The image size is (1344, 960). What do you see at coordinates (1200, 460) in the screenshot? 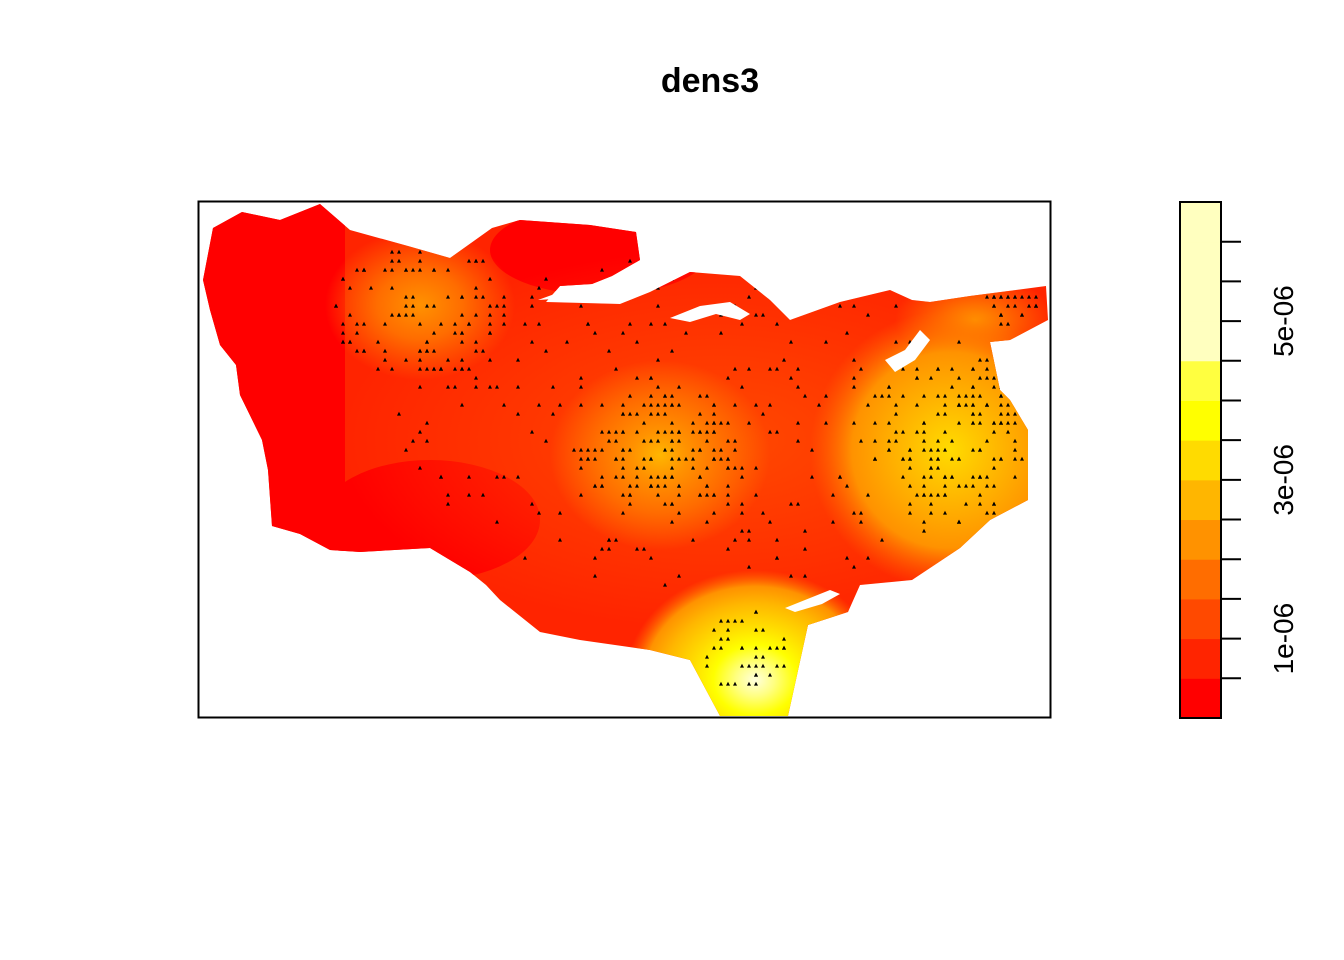
I see `legend-frame` at bounding box center [1200, 460].